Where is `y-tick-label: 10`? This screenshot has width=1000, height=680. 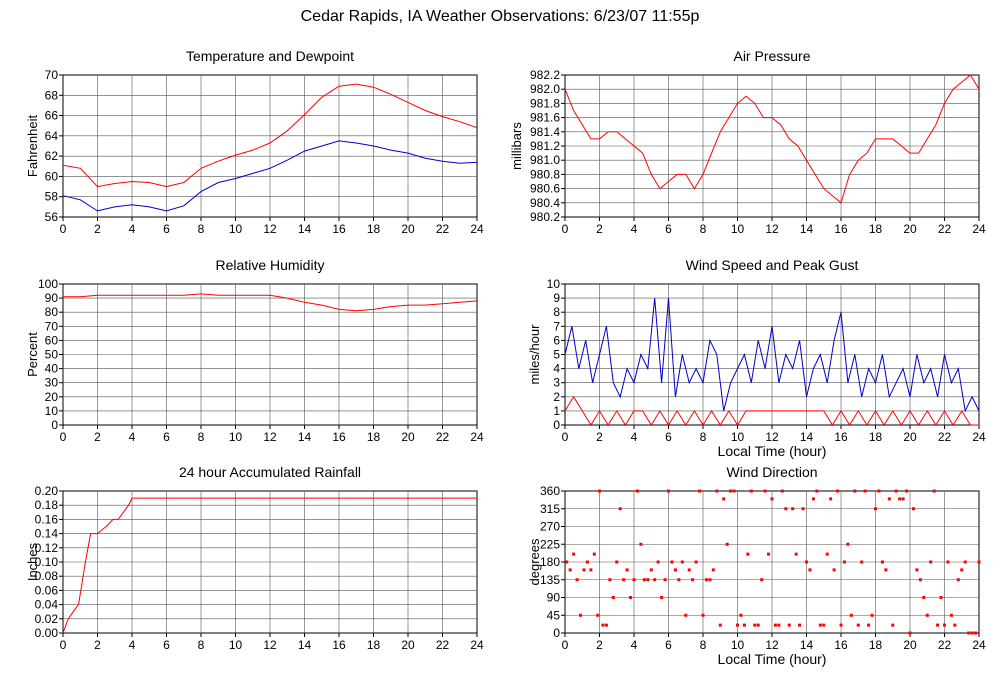 y-tick-label: 10 is located at coordinates (52, 411).